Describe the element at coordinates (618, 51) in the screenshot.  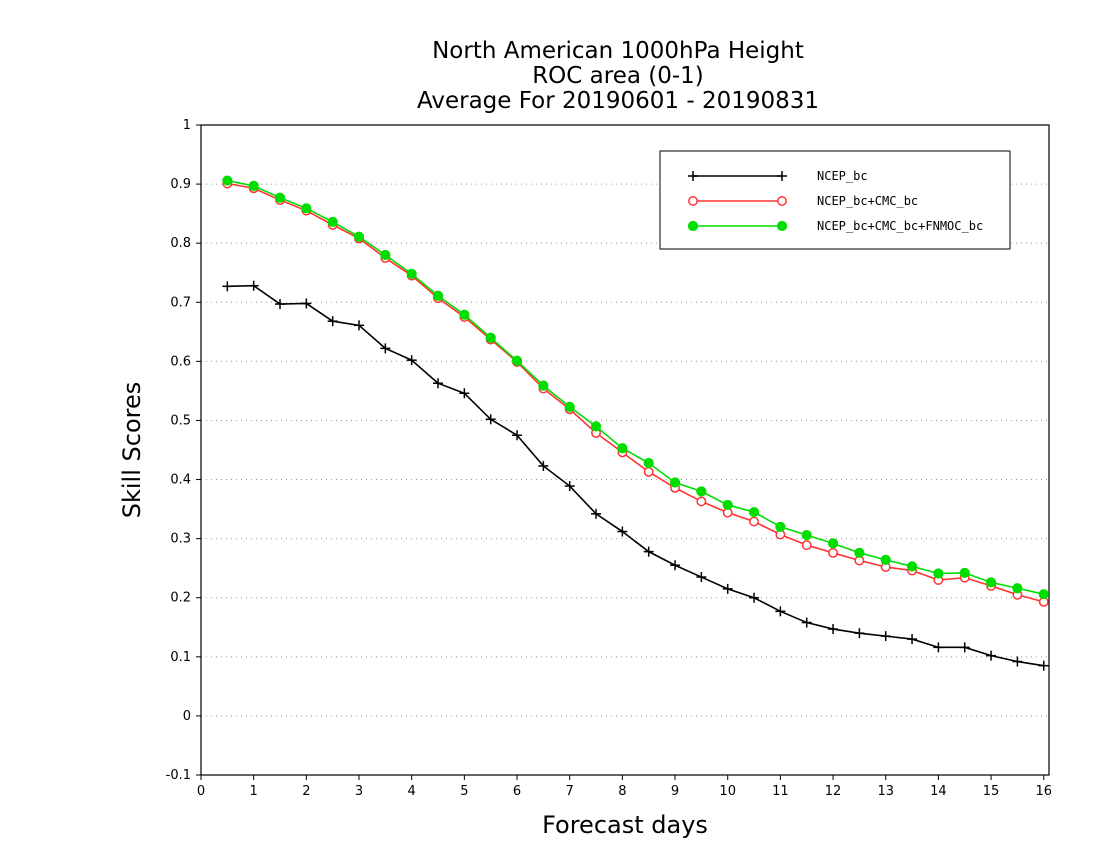
I see `chart-title-line-1: North American 1000hPa Height` at that location.